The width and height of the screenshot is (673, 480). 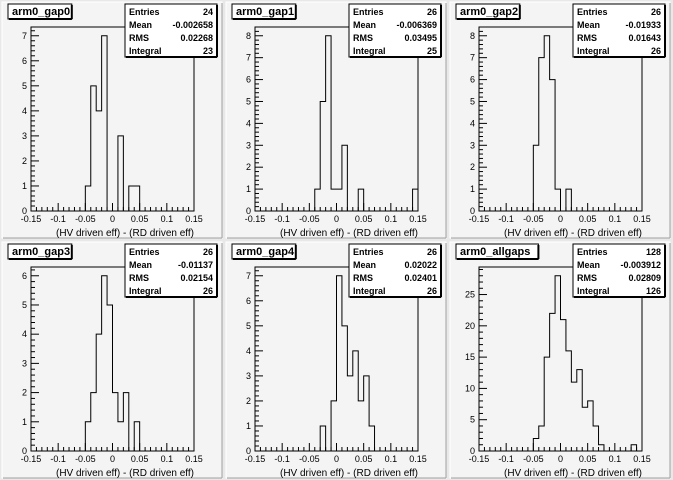 I want to click on y-tick-label: 3, so click(x=248, y=376).